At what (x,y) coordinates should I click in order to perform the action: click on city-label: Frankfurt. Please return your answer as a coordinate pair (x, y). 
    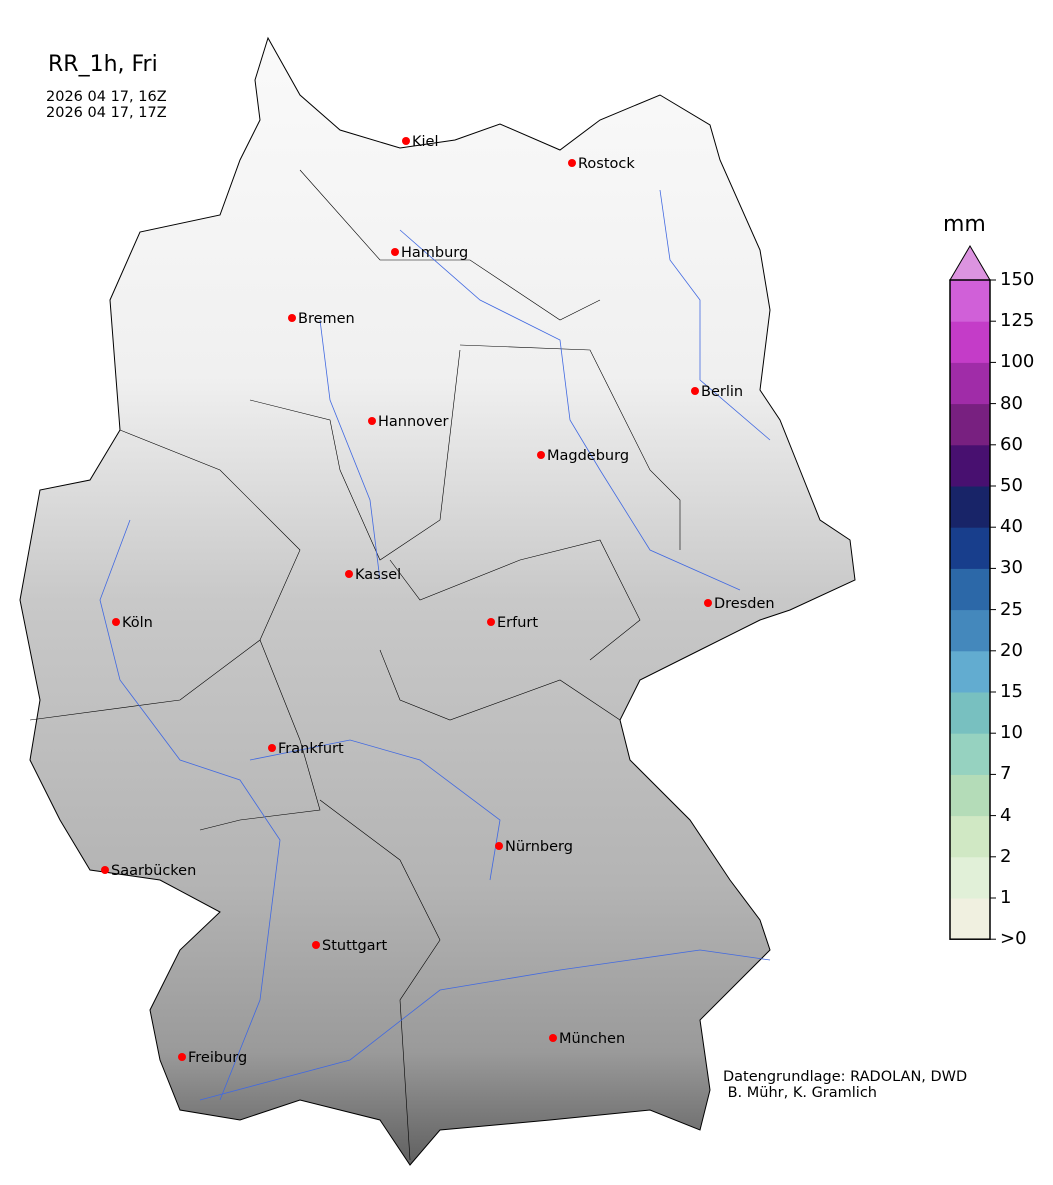
    Looking at the image, I should click on (311, 749).